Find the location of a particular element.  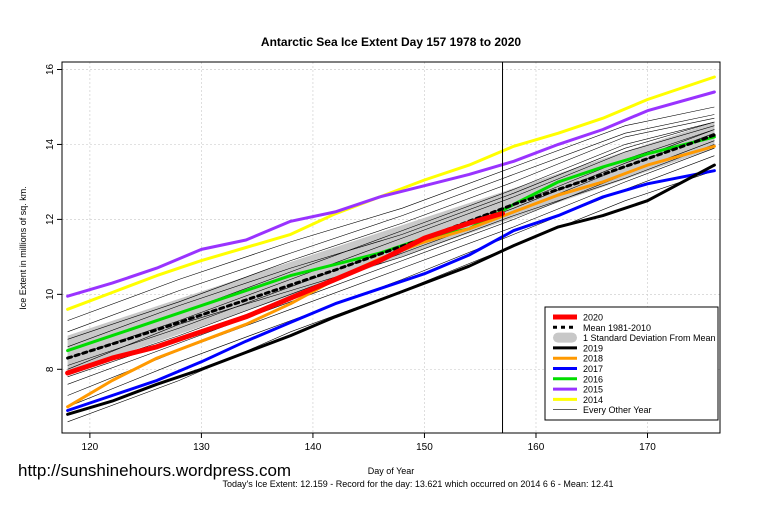

x-tick-label-160: 160 is located at coordinates (536, 447).